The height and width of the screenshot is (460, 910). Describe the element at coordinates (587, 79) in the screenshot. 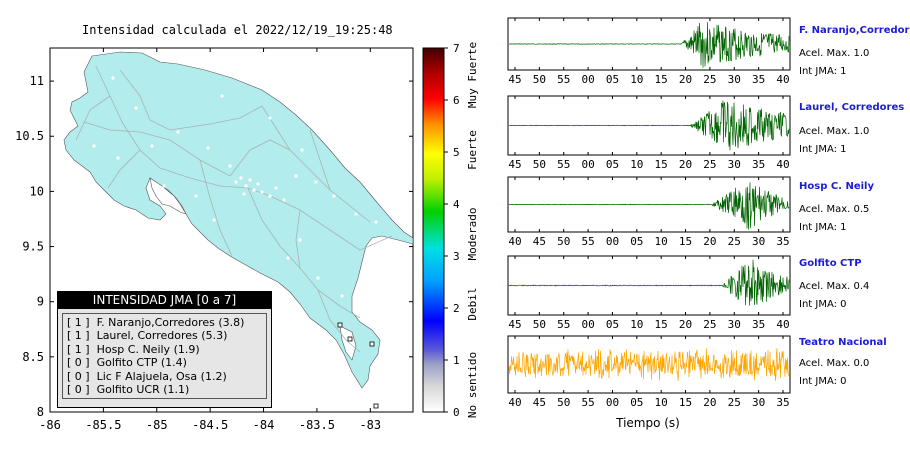

I see `waveform-tick-label: 00` at that location.